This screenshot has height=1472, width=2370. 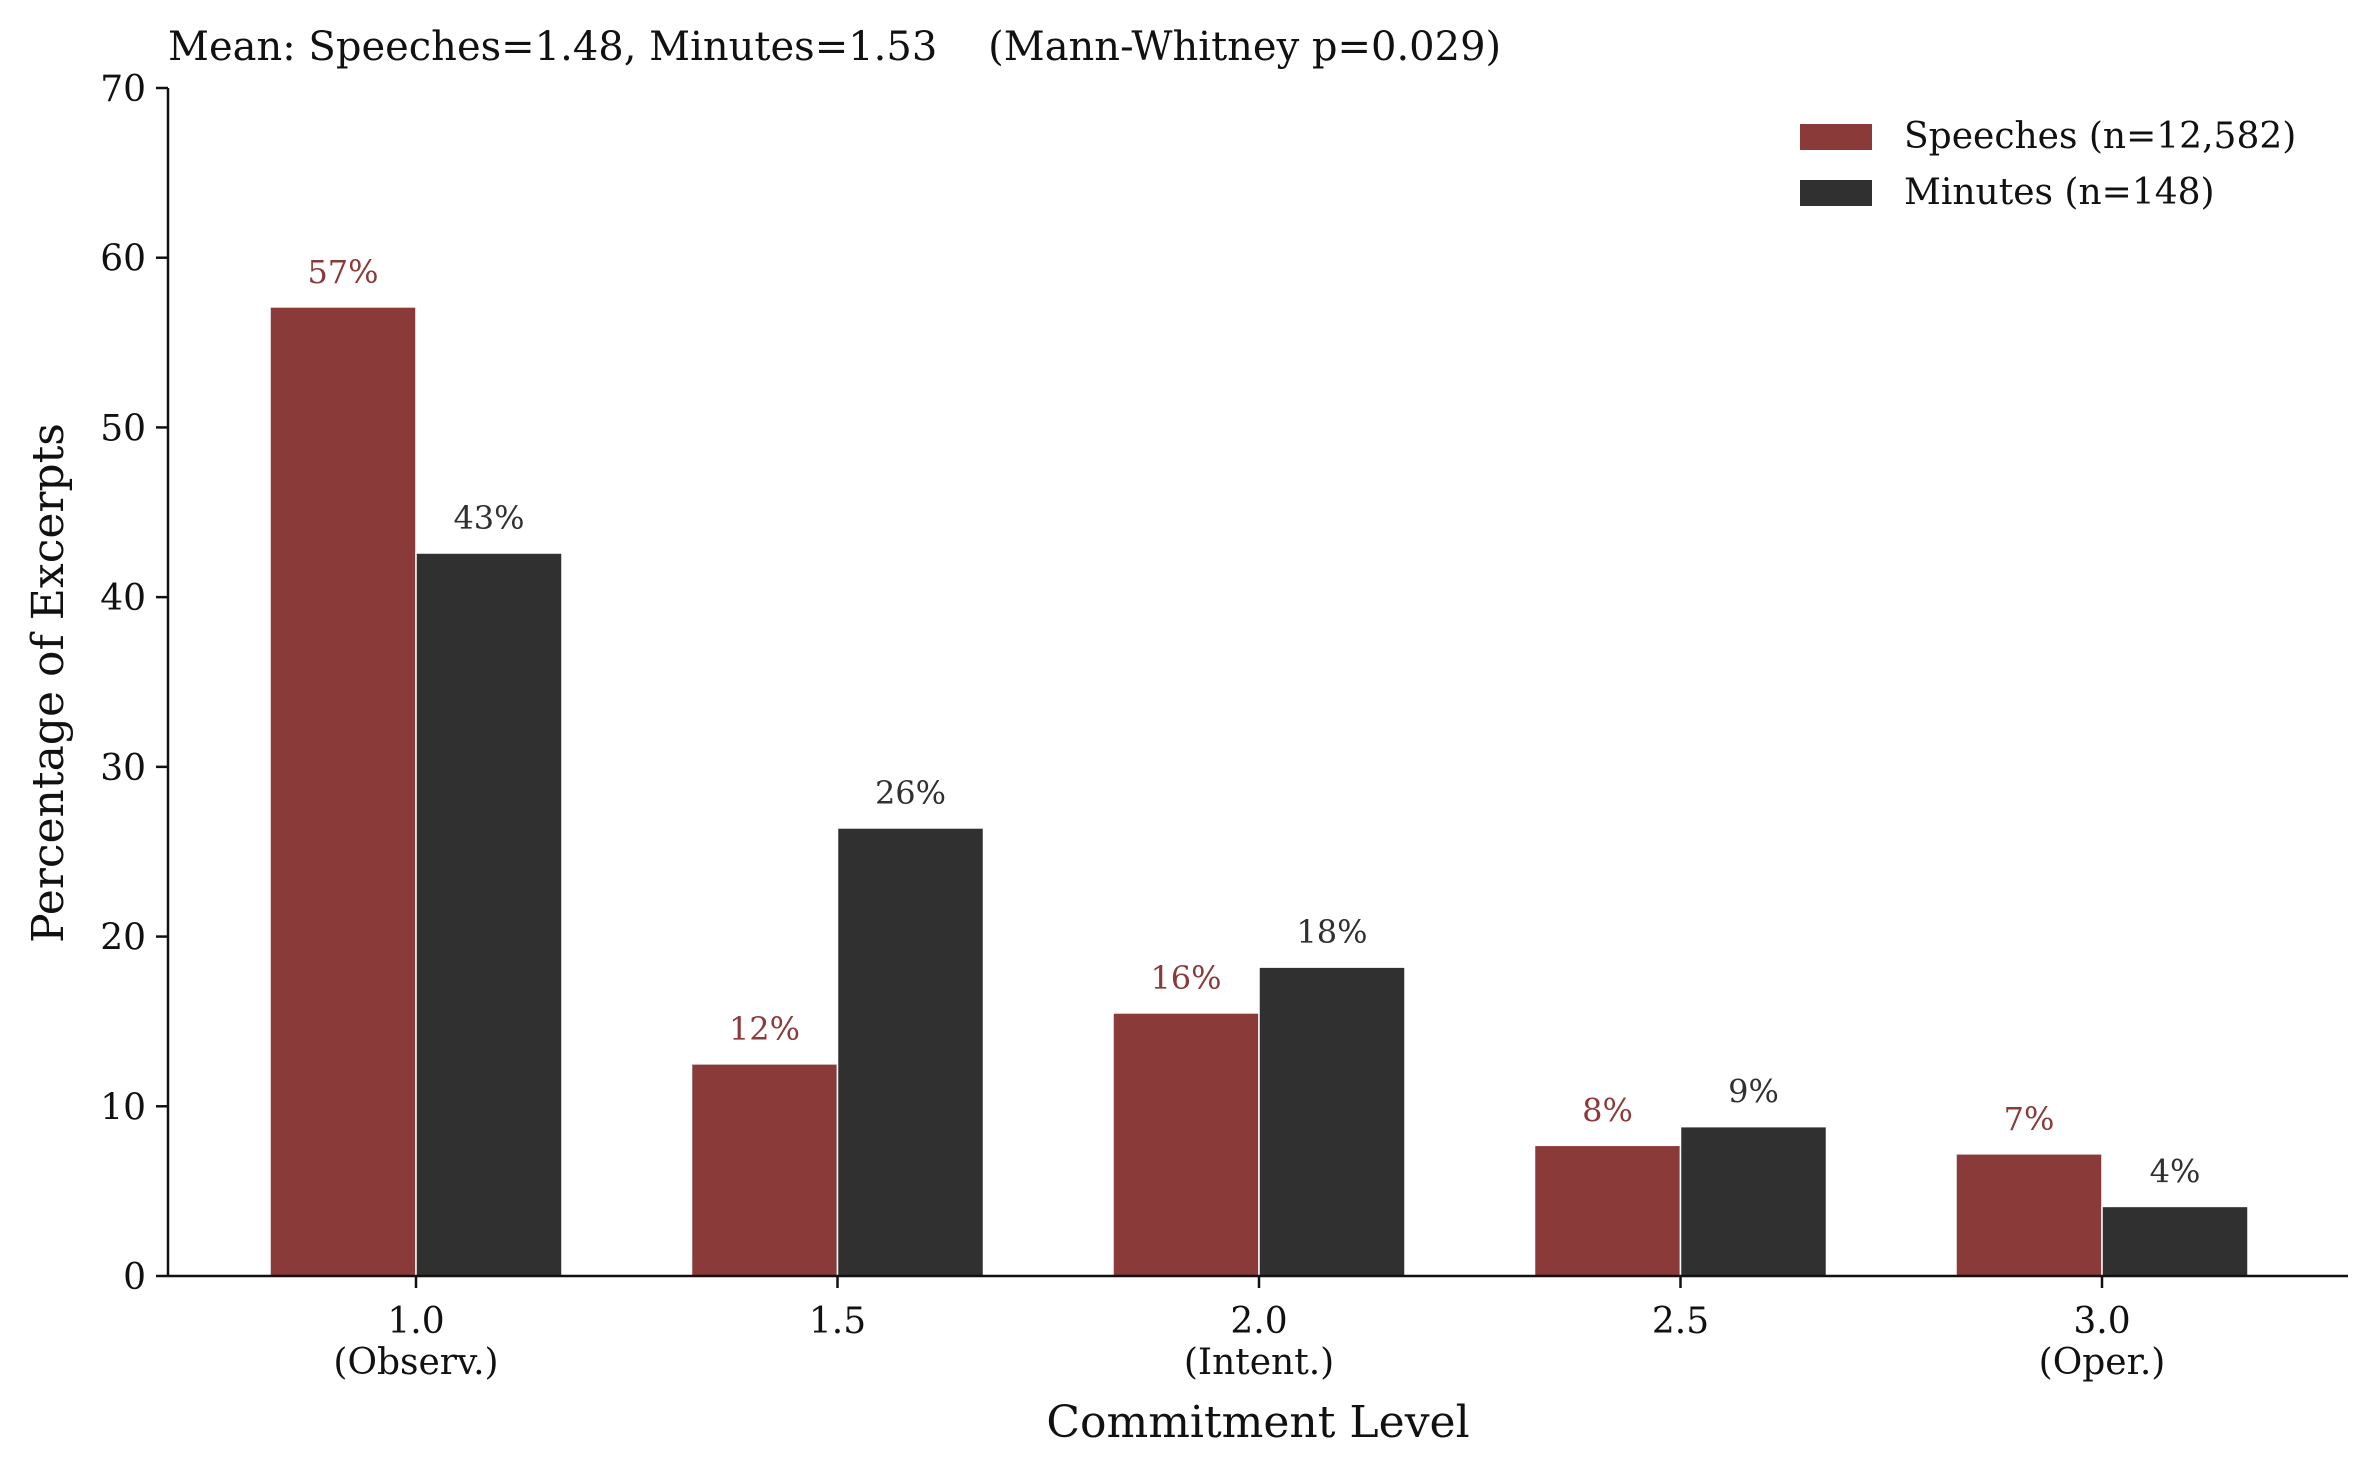 What do you see at coordinates (2175, 1241) in the screenshot?
I see `bar-series-2-3.0` at bounding box center [2175, 1241].